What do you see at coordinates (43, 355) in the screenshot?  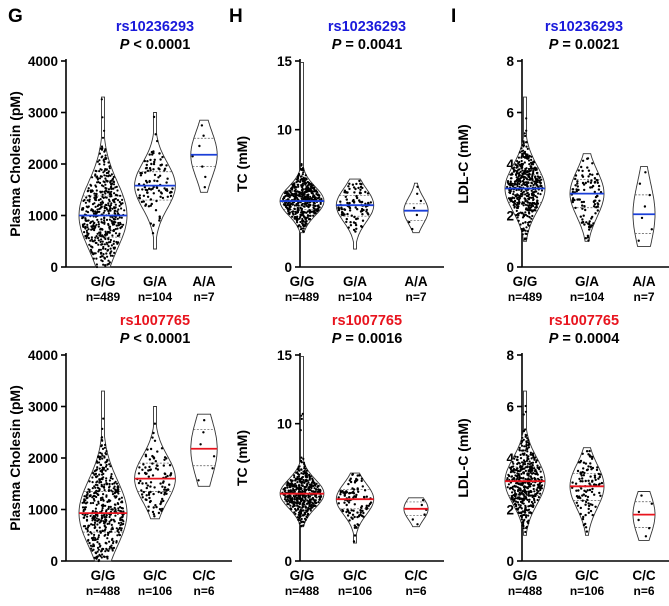 I see `y-tick-label: 4000` at bounding box center [43, 355].